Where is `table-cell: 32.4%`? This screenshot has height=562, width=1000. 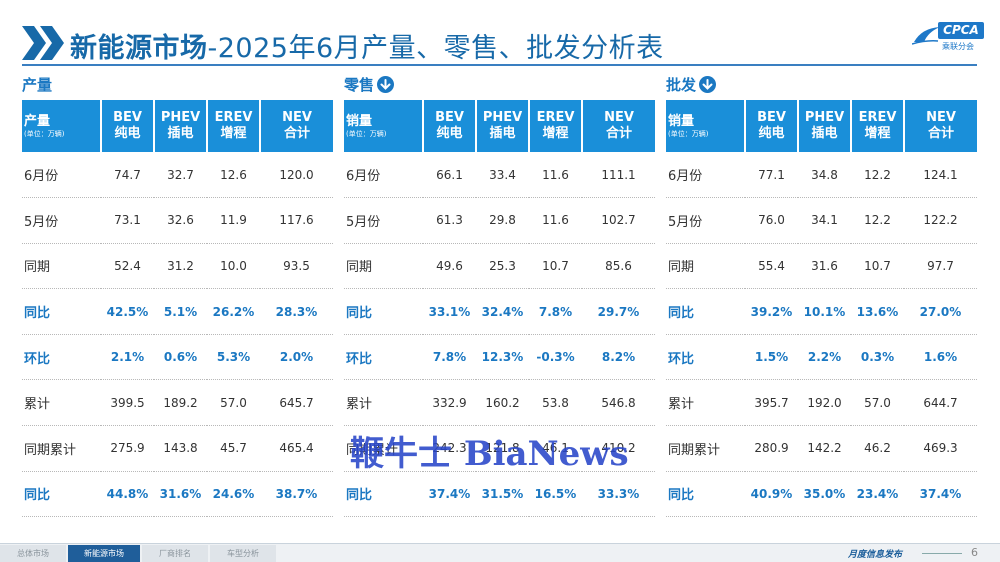
table-cell: 32.4% is located at coordinates (502, 311).